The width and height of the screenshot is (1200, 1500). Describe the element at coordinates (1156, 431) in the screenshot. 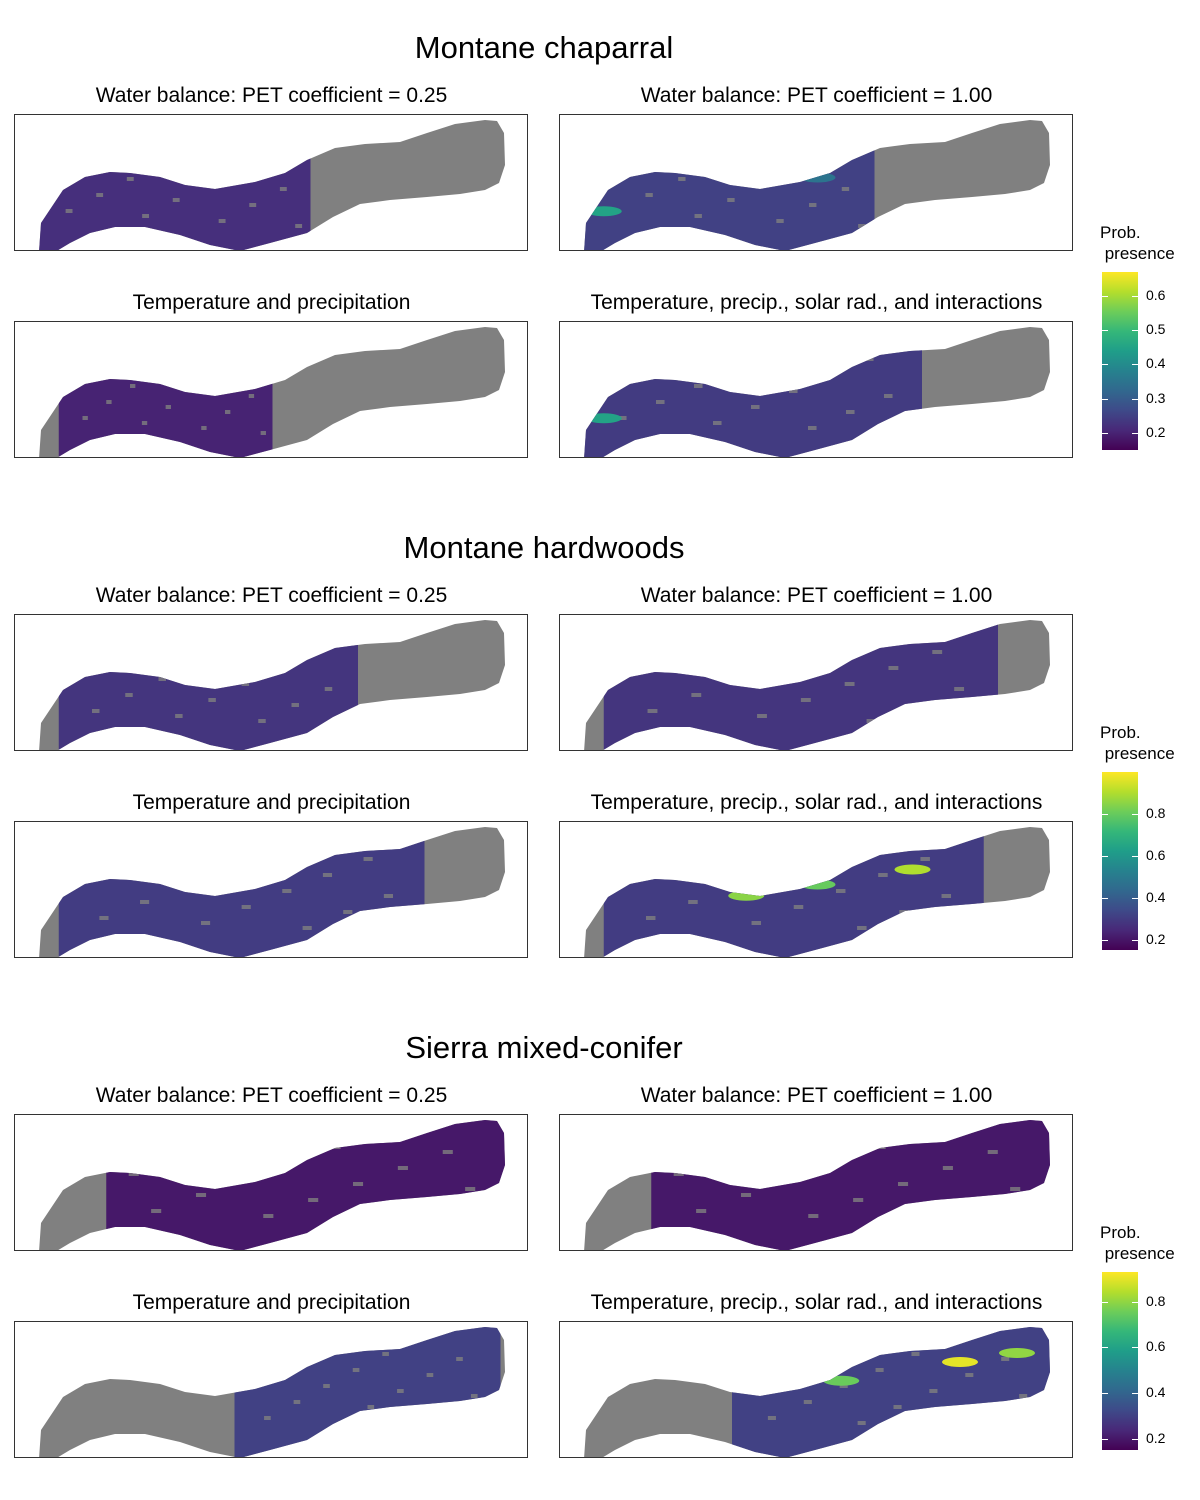

I see `colorbar-tick-label: 0.2` at that location.